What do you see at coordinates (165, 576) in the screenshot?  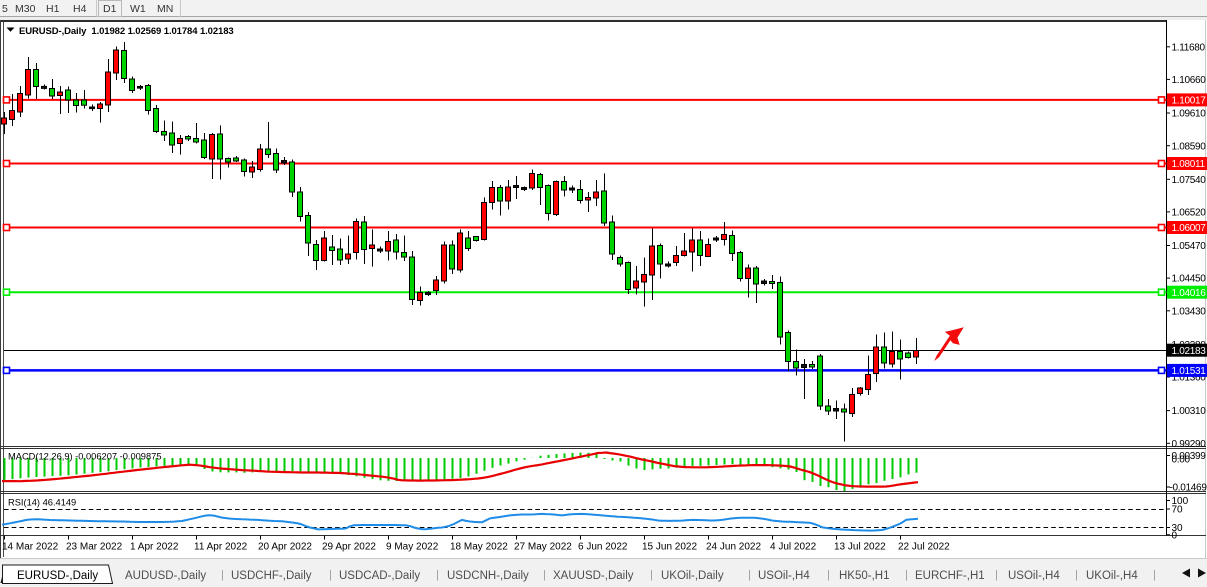 I see `svg-text: AUDUSD-,Daily` at bounding box center [165, 576].